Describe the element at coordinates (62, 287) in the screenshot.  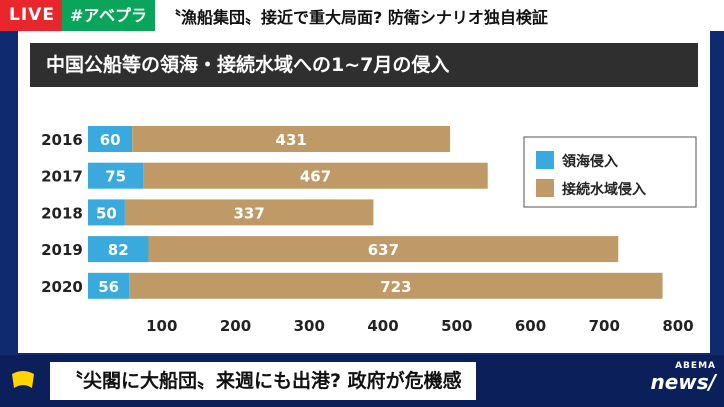
I see `y-tick-label: 2020` at that location.